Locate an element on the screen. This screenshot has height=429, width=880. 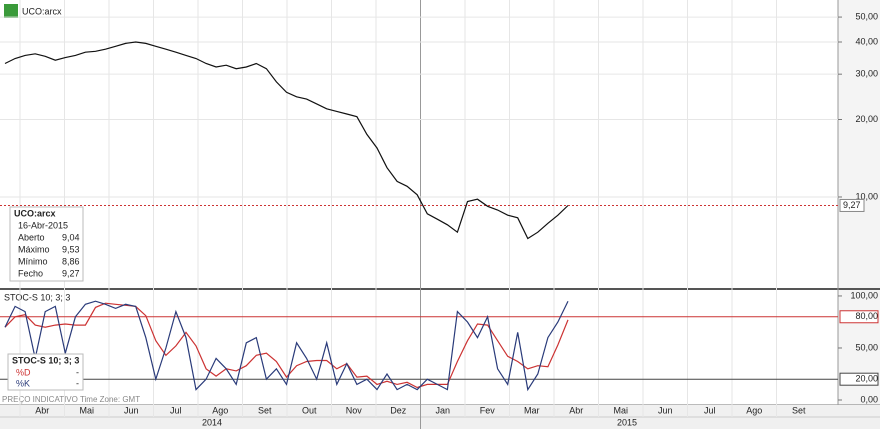
info-date: 16-Abr-2015 is located at coordinates (43, 225).